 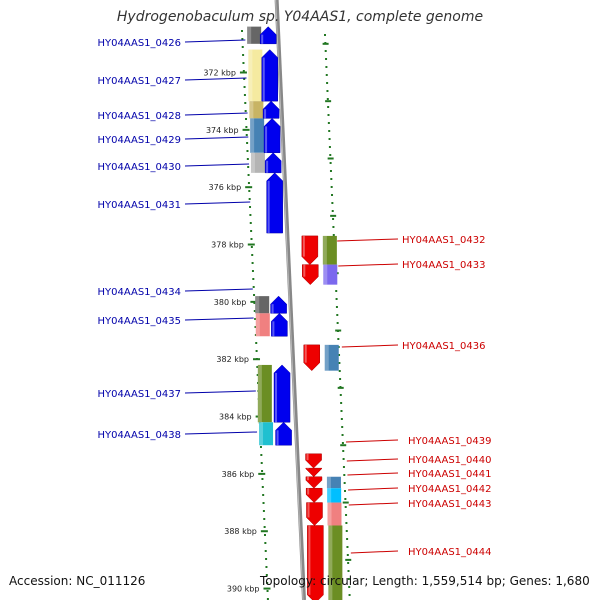 I want to click on gene-label: HY04AAS1_0444, so click(x=449, y=552).